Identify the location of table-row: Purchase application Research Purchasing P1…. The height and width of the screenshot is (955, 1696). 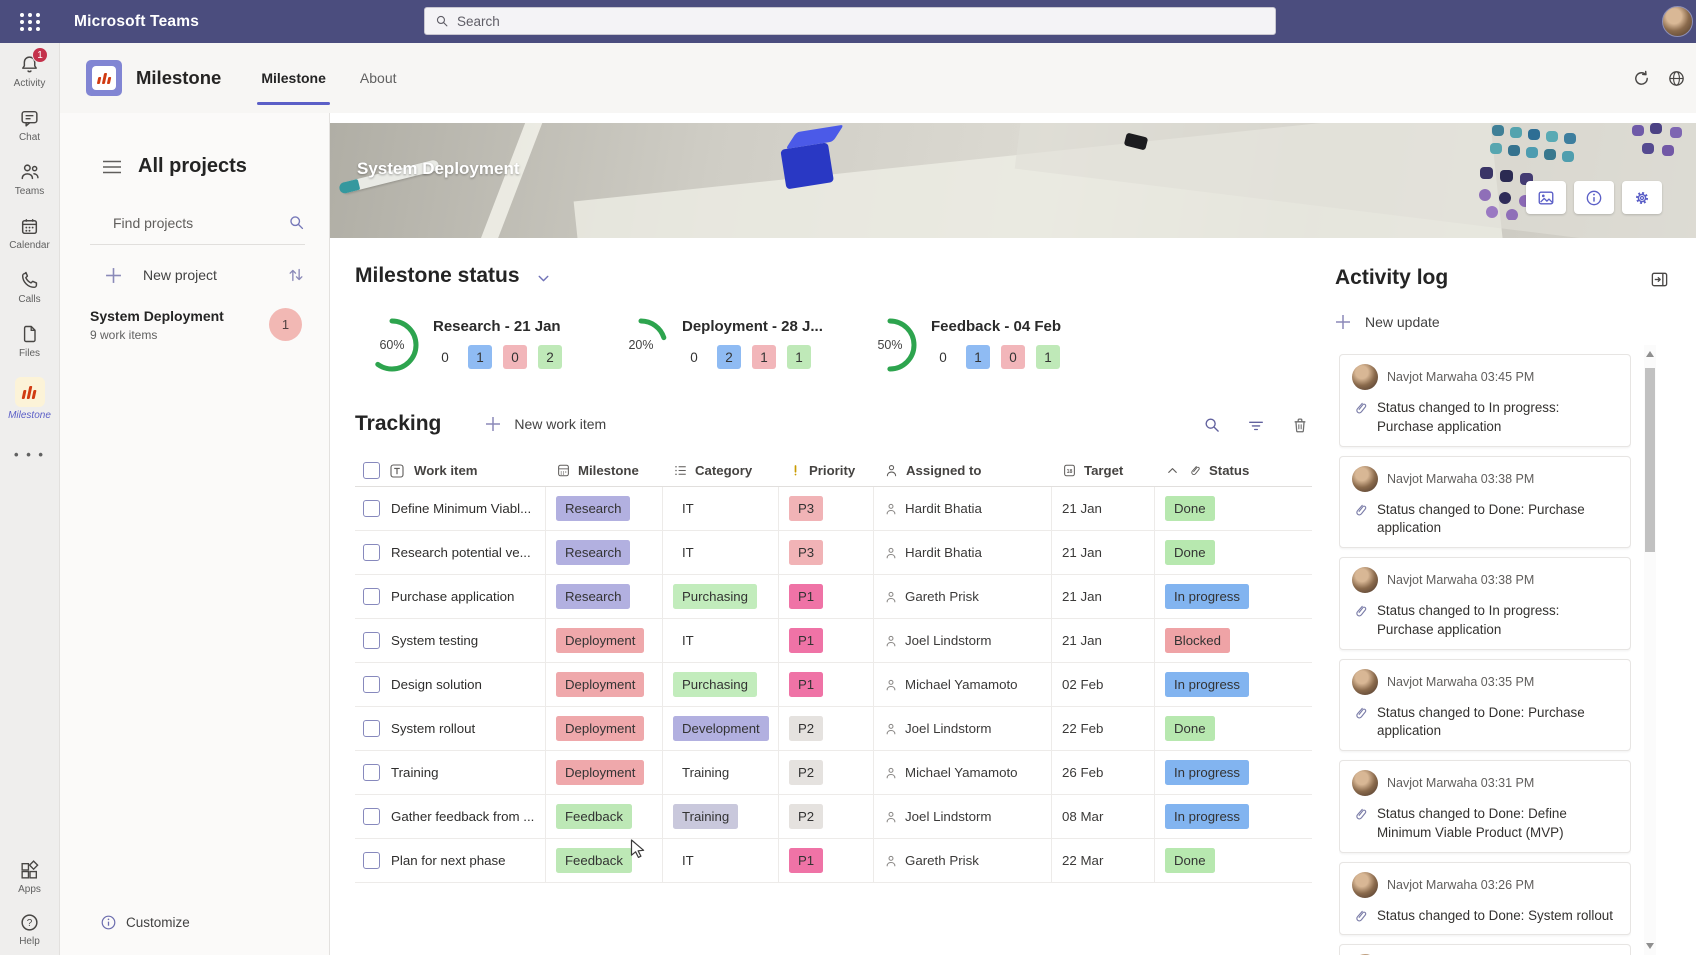
(833, 597).